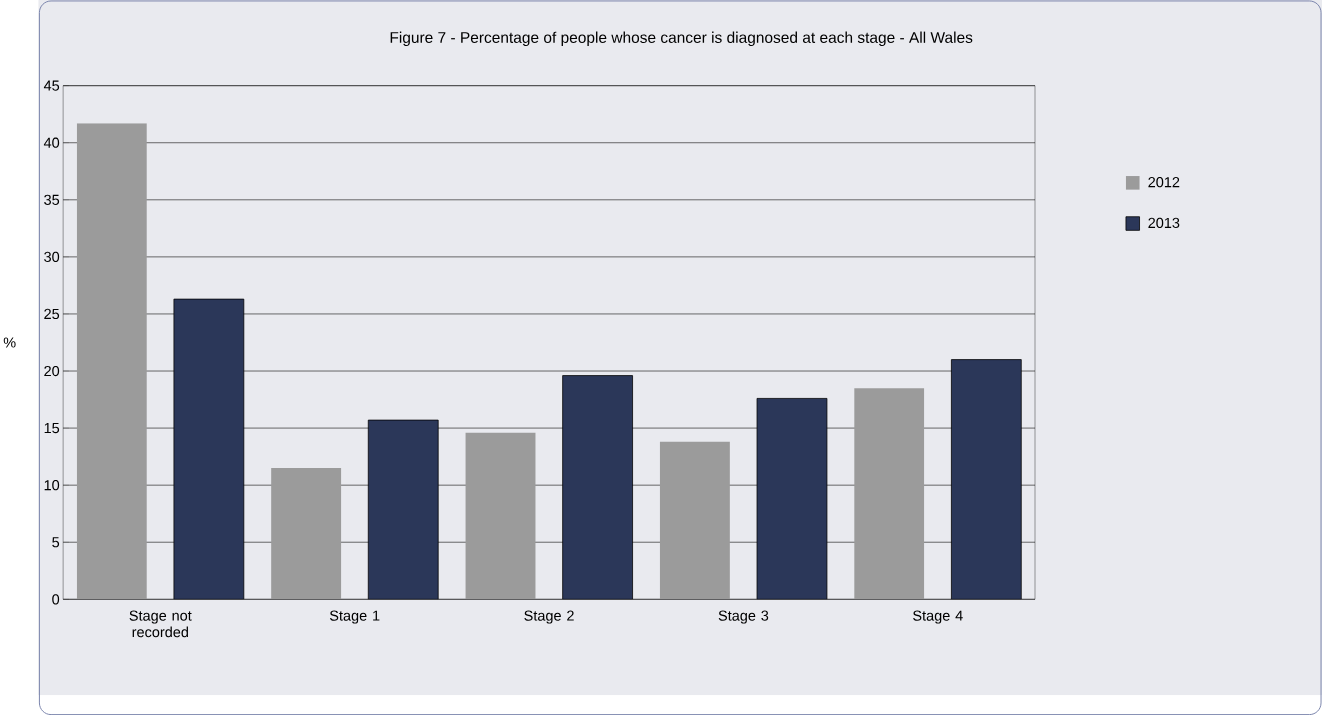  I want to click on x-tick-label: Stage 4, so click(938, 617).